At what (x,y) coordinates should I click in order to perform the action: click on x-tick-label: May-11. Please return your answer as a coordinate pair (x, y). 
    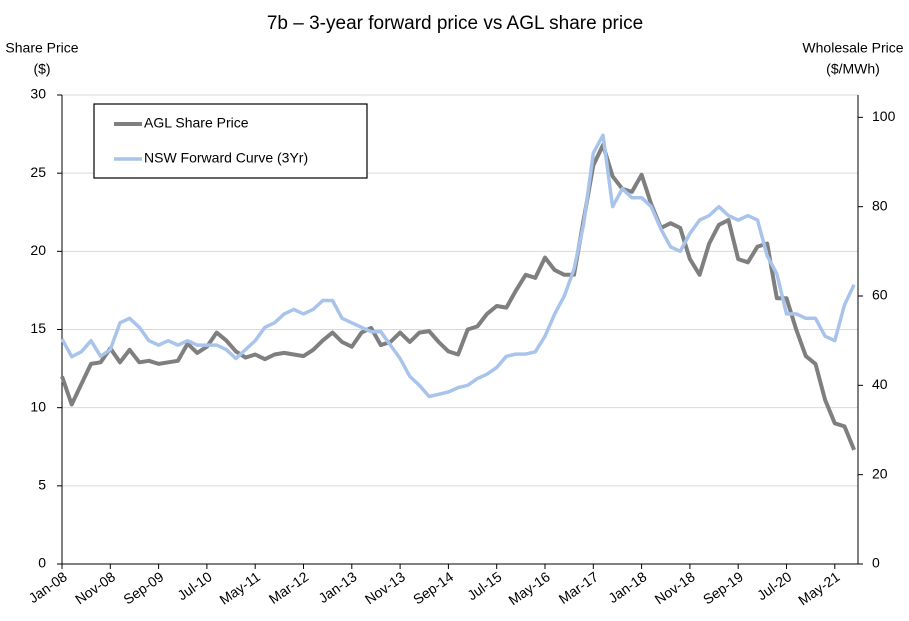
    Looking at the image, I should click on (239, 587).